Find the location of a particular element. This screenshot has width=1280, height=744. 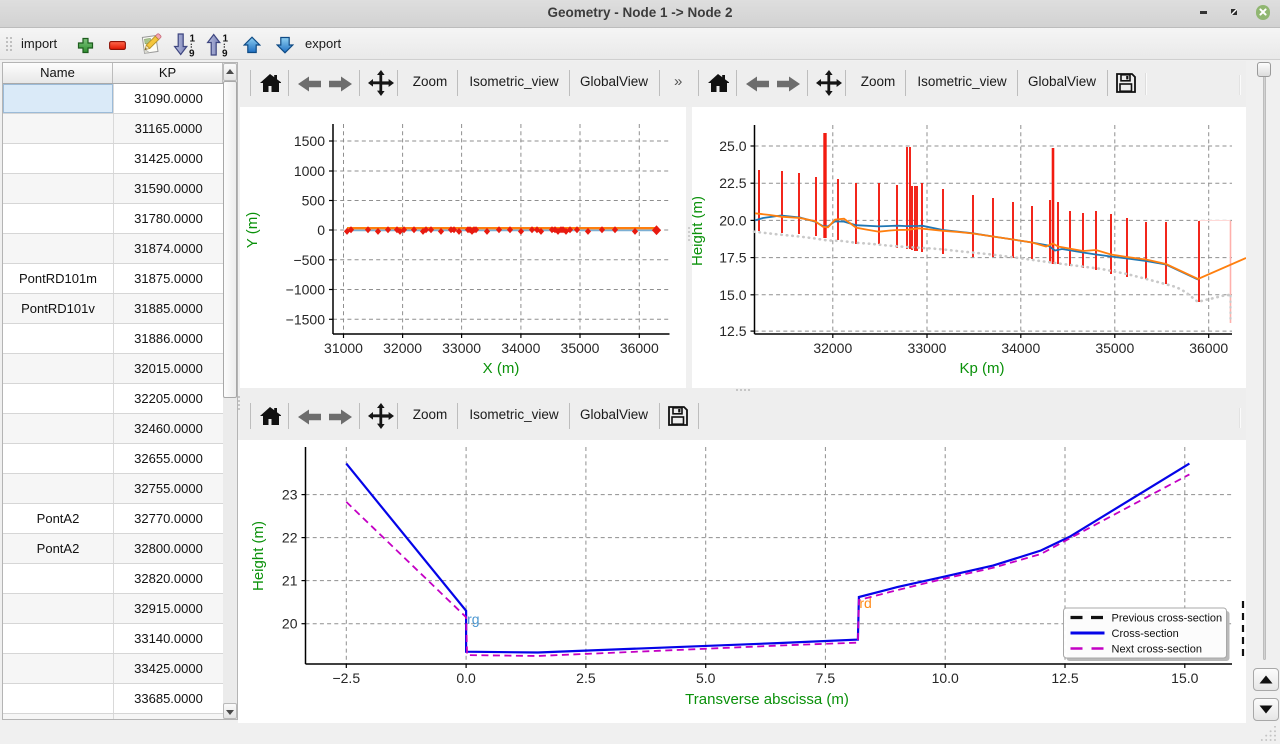

svg-text: 7.5 is located at coordinates (826, 678).